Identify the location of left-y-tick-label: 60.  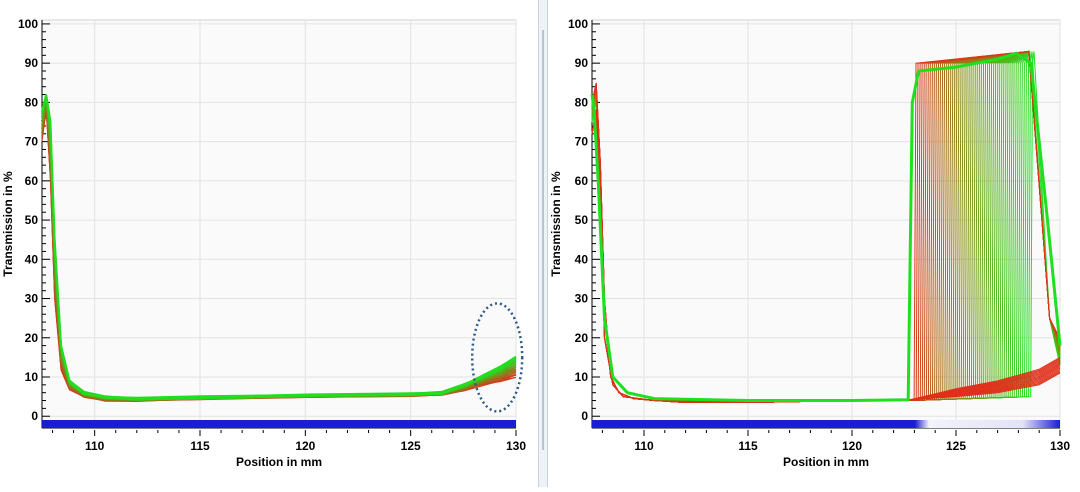
(32, 181).